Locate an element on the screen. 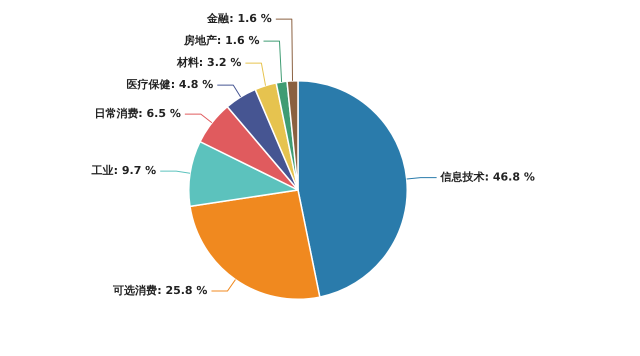 Image resolution: width=640 pixels, height=356 pixels. slice-label: 医疗保健: 4.8 % is located at coordinates (170, 84).